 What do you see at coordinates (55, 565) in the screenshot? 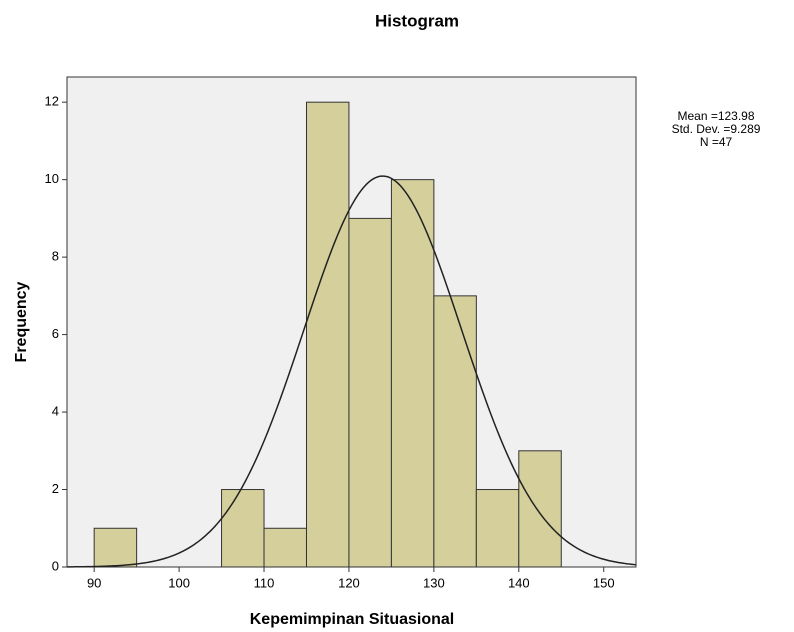
I see `y-tick-label: 0` at bounding box center [55, 565].